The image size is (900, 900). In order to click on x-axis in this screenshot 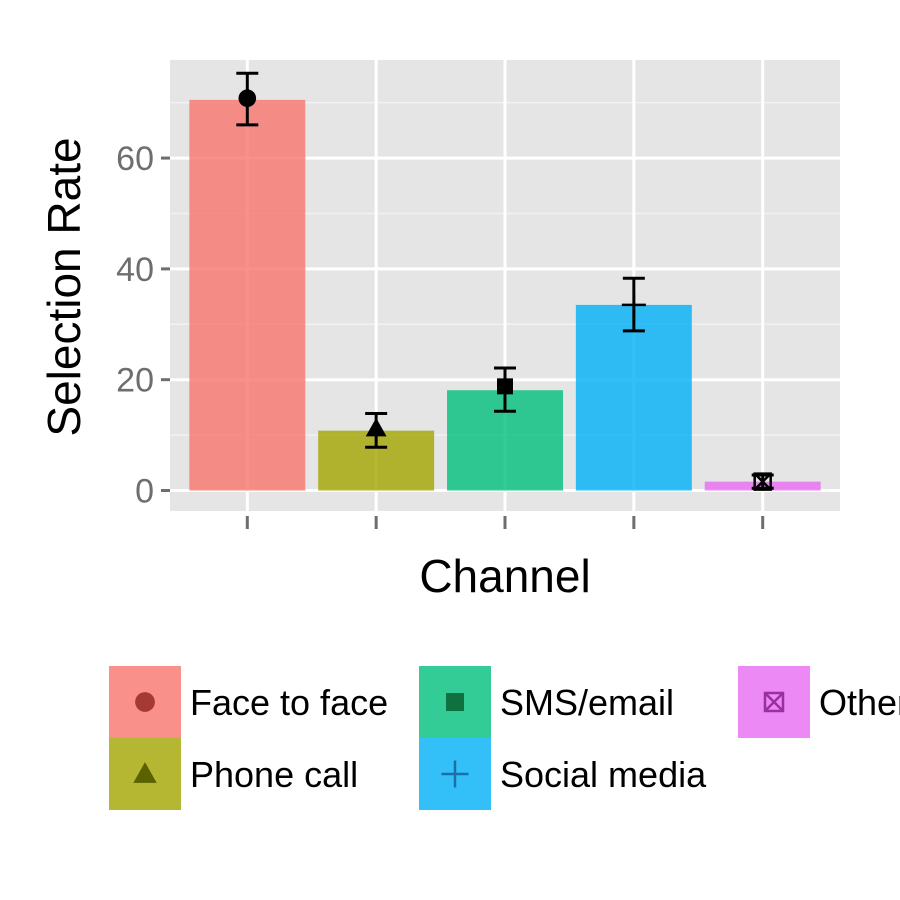, I will do `click(505, 522)`.